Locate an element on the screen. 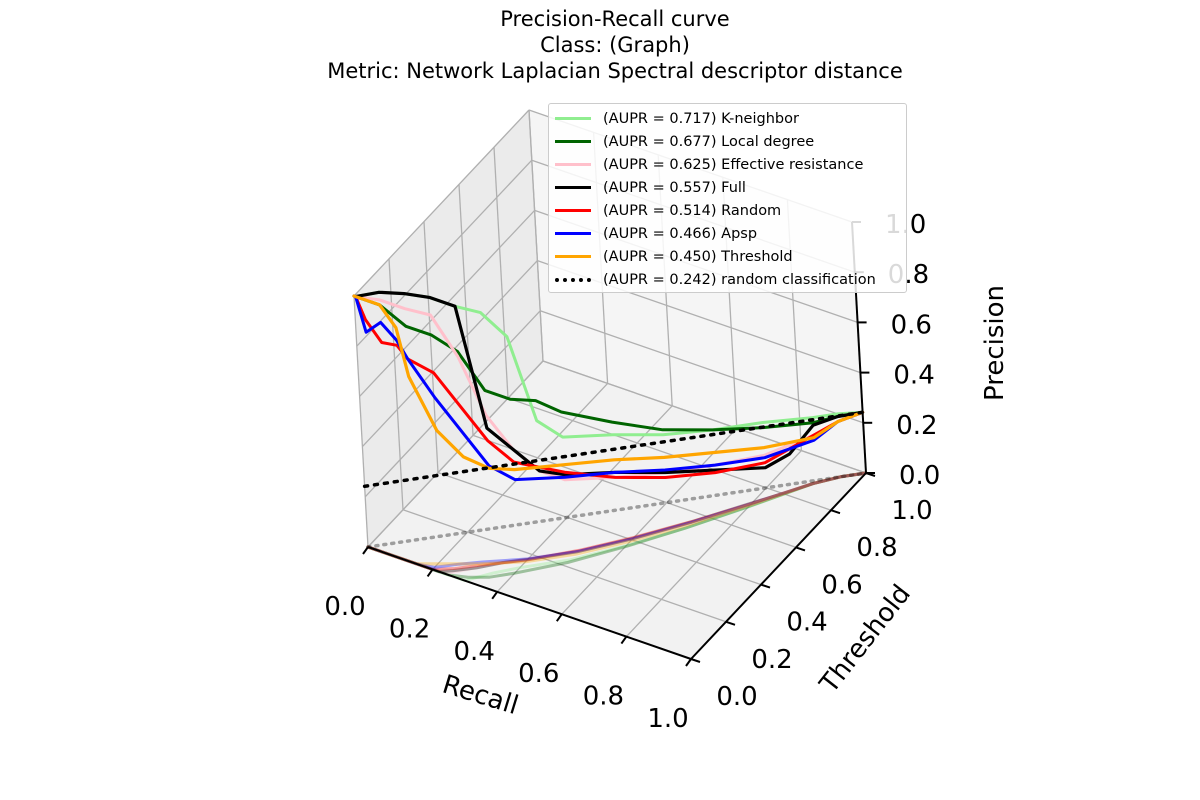 This screenshot has height=800, width=1200. left-wall-pane is located at coordinates (448, 328).